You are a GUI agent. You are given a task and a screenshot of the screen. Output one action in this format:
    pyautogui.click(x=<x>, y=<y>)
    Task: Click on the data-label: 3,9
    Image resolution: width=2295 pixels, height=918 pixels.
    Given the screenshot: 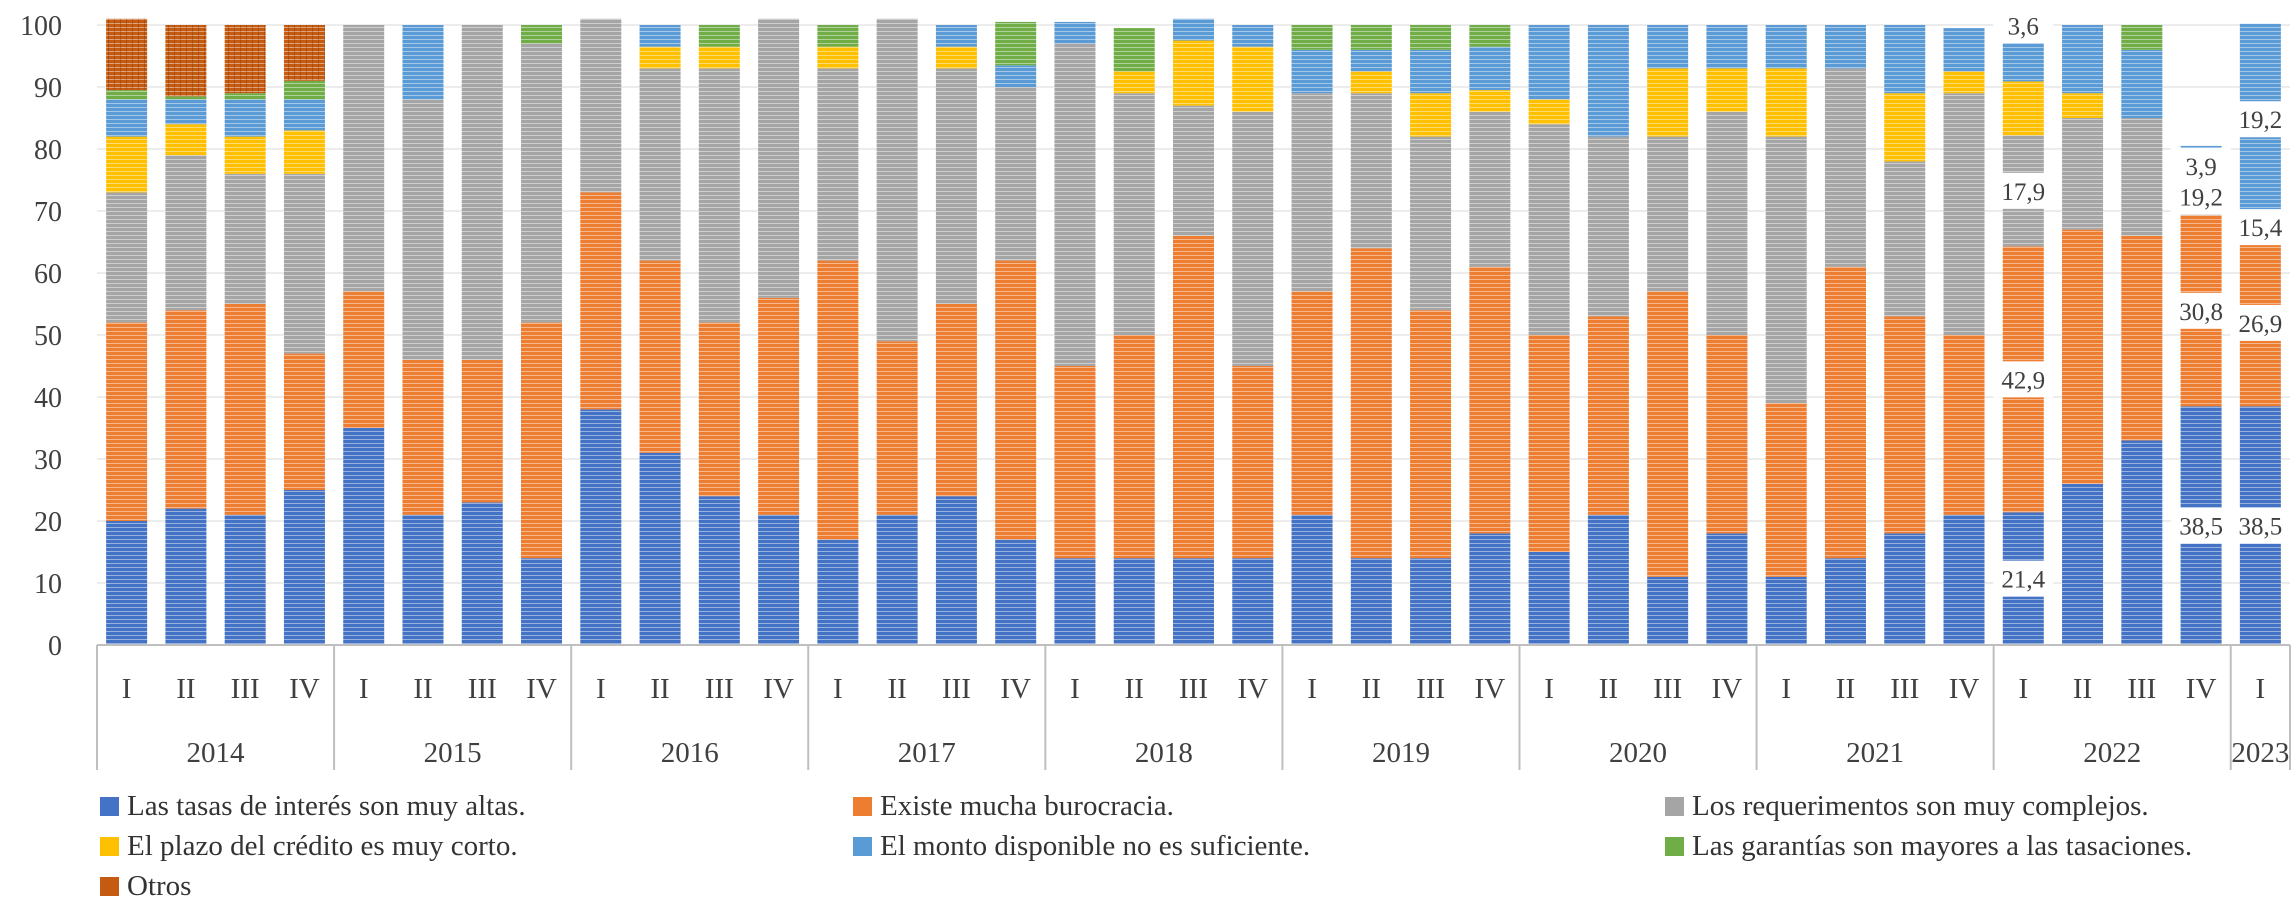 What is the action you would take?
    pyautogui.click(x=2201, y=166)
    